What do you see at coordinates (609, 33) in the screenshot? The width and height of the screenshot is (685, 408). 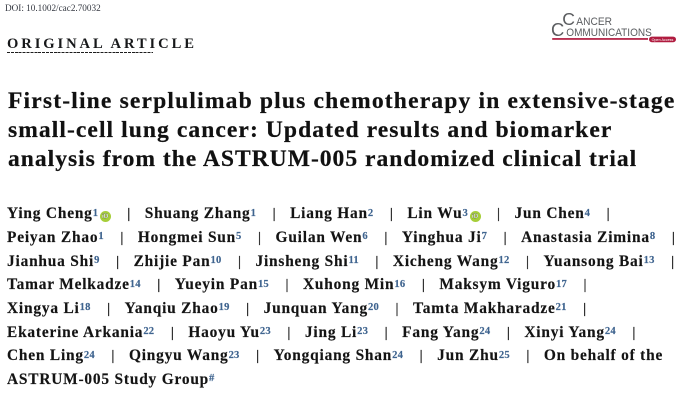 I see `svg-text: OMMUNICATIONS` at bounding box center [609, 33].